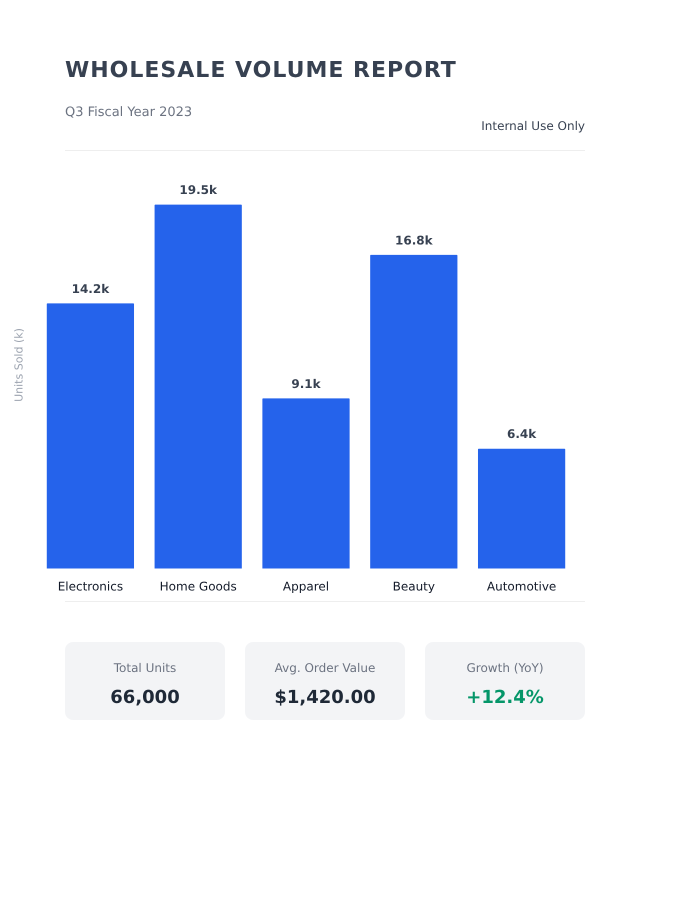 This screenshot has height=900, width=700. I want to click on data-label: 9.1k, so click(306, 383).